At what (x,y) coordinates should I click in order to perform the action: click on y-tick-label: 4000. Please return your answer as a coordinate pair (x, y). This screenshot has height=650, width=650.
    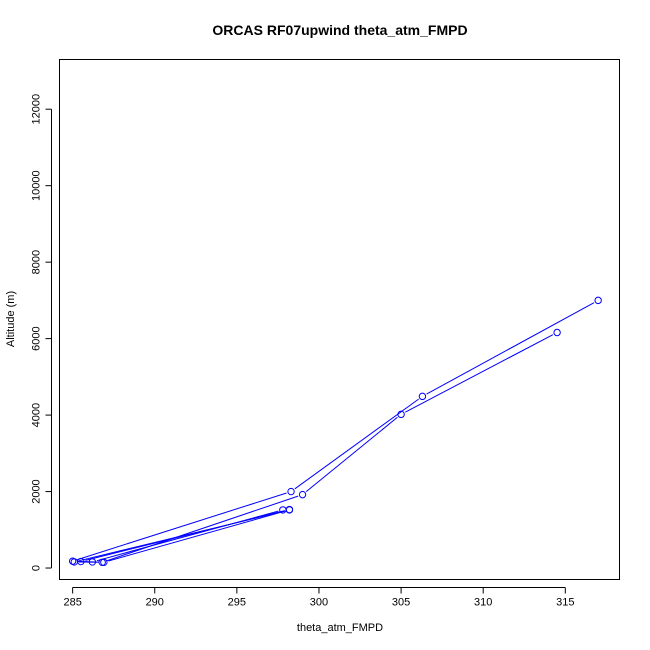
    Looking at the image, I should click on (37, 415).